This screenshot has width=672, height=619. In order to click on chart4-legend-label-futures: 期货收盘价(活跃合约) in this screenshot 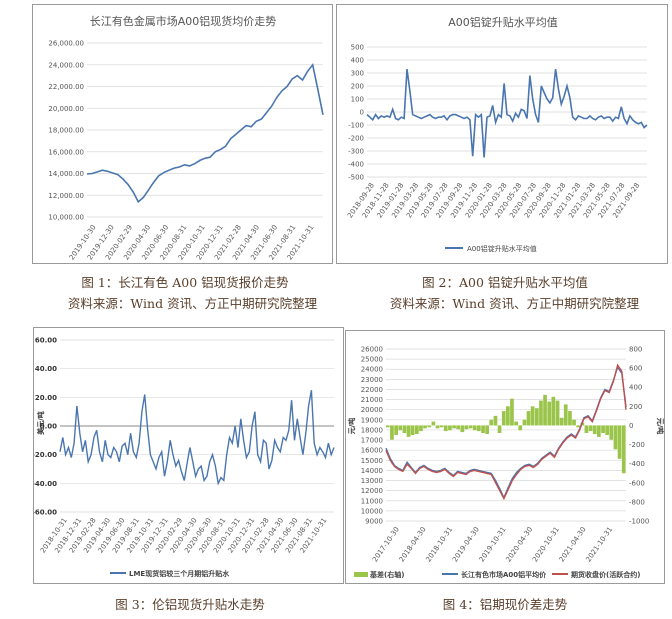, I will do `click(605, 574)`.